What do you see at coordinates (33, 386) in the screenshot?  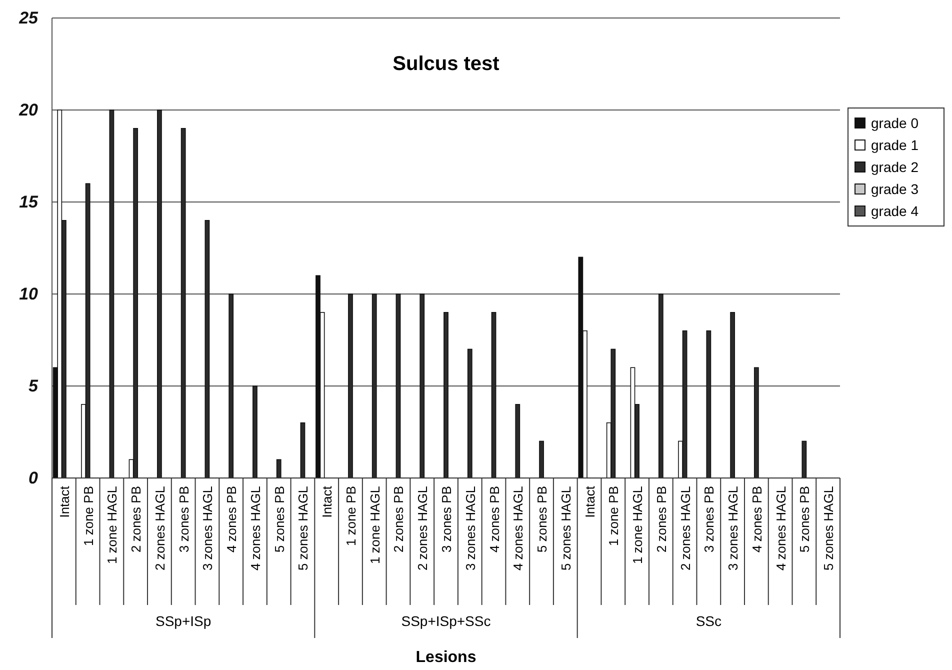 I see `y-tick-label: 5` at bounding box center [33, 386].